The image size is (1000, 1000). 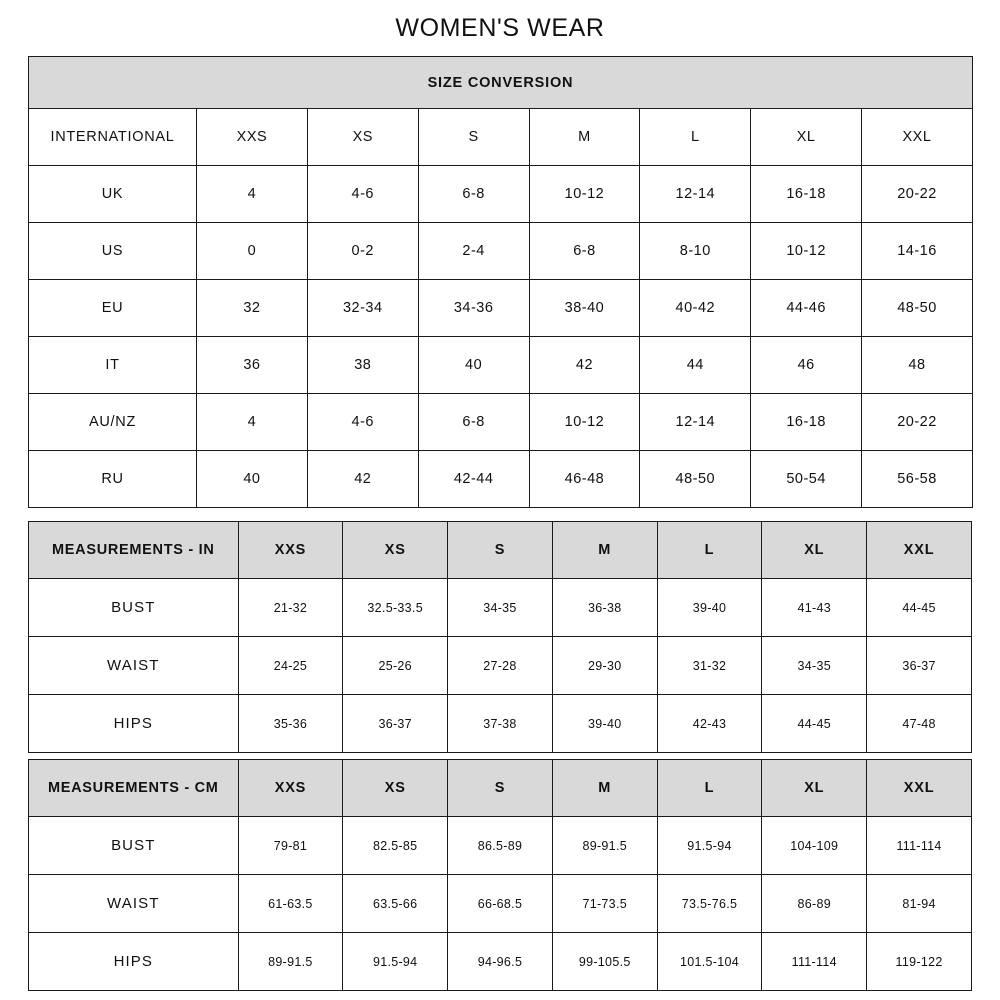 I want to click on cell: 111-114, so click(x=814, y=961).